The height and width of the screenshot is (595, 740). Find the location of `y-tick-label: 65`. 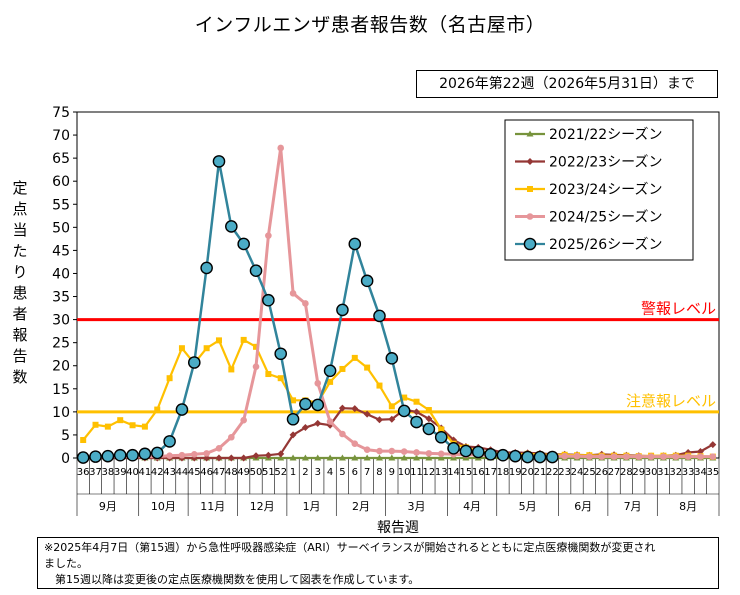

y-tick-label: 65 is located at coordinates (61, 159).